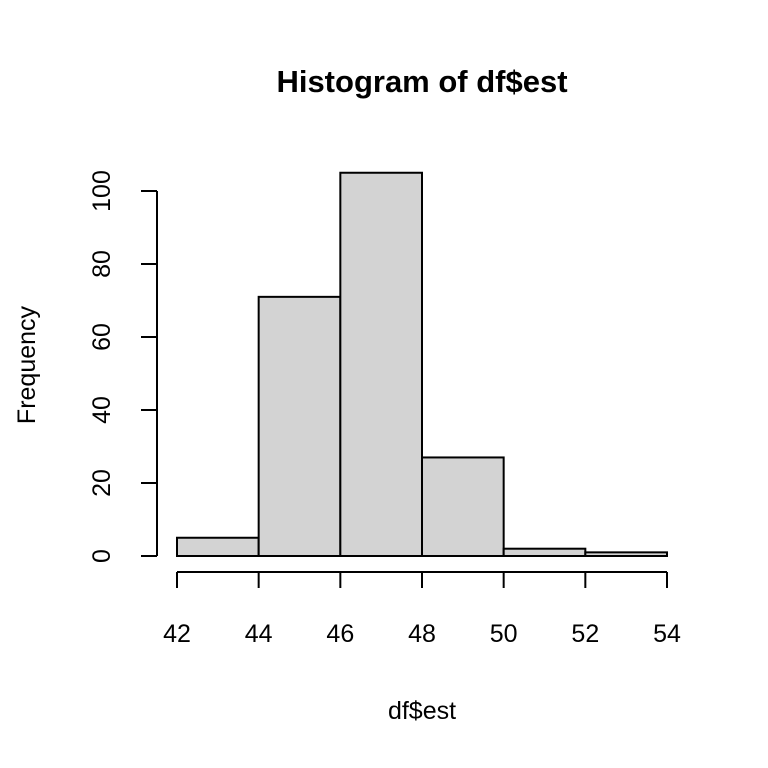  Describe the element at coordinates (585, 634) in the screenshot. I see `x-tick-label: 52` at that location.